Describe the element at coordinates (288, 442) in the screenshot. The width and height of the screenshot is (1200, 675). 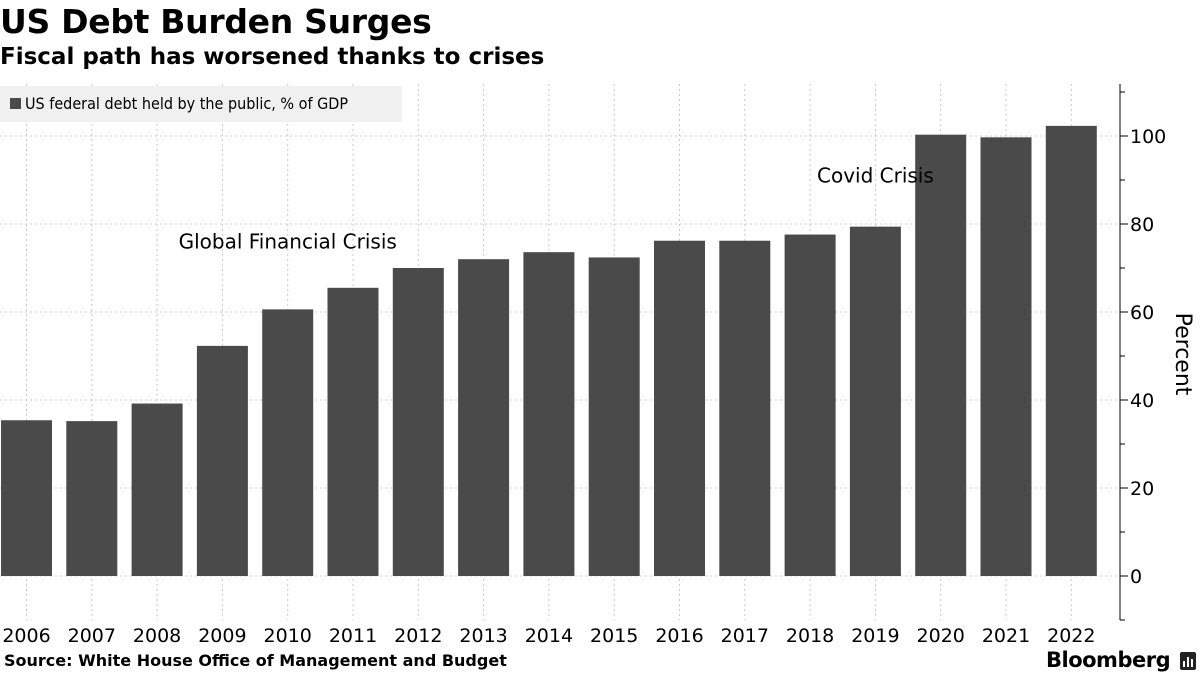
I see `bar-2010` at that location.